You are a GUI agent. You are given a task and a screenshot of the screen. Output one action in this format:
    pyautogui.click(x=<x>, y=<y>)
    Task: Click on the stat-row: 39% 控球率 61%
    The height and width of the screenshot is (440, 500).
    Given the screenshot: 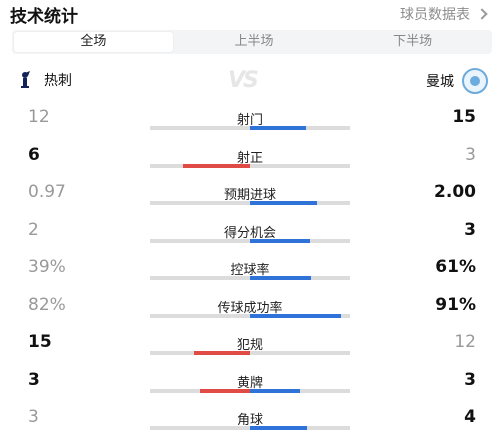 What is the action you would take?
    pyautogui.click(x=250, y=273)
    